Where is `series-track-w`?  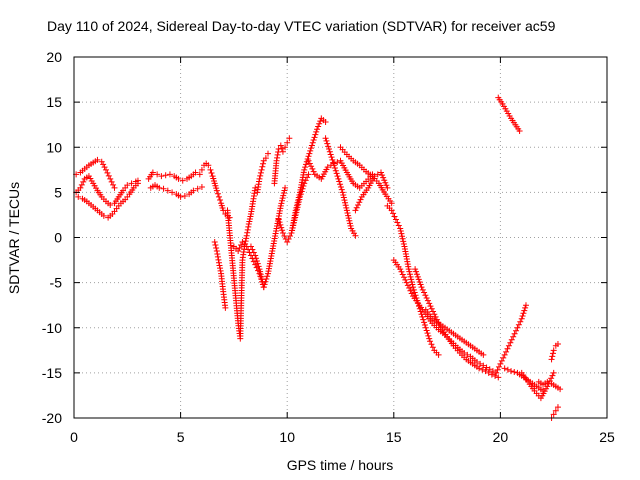
series-track-w is located at coordinates (511, 339).